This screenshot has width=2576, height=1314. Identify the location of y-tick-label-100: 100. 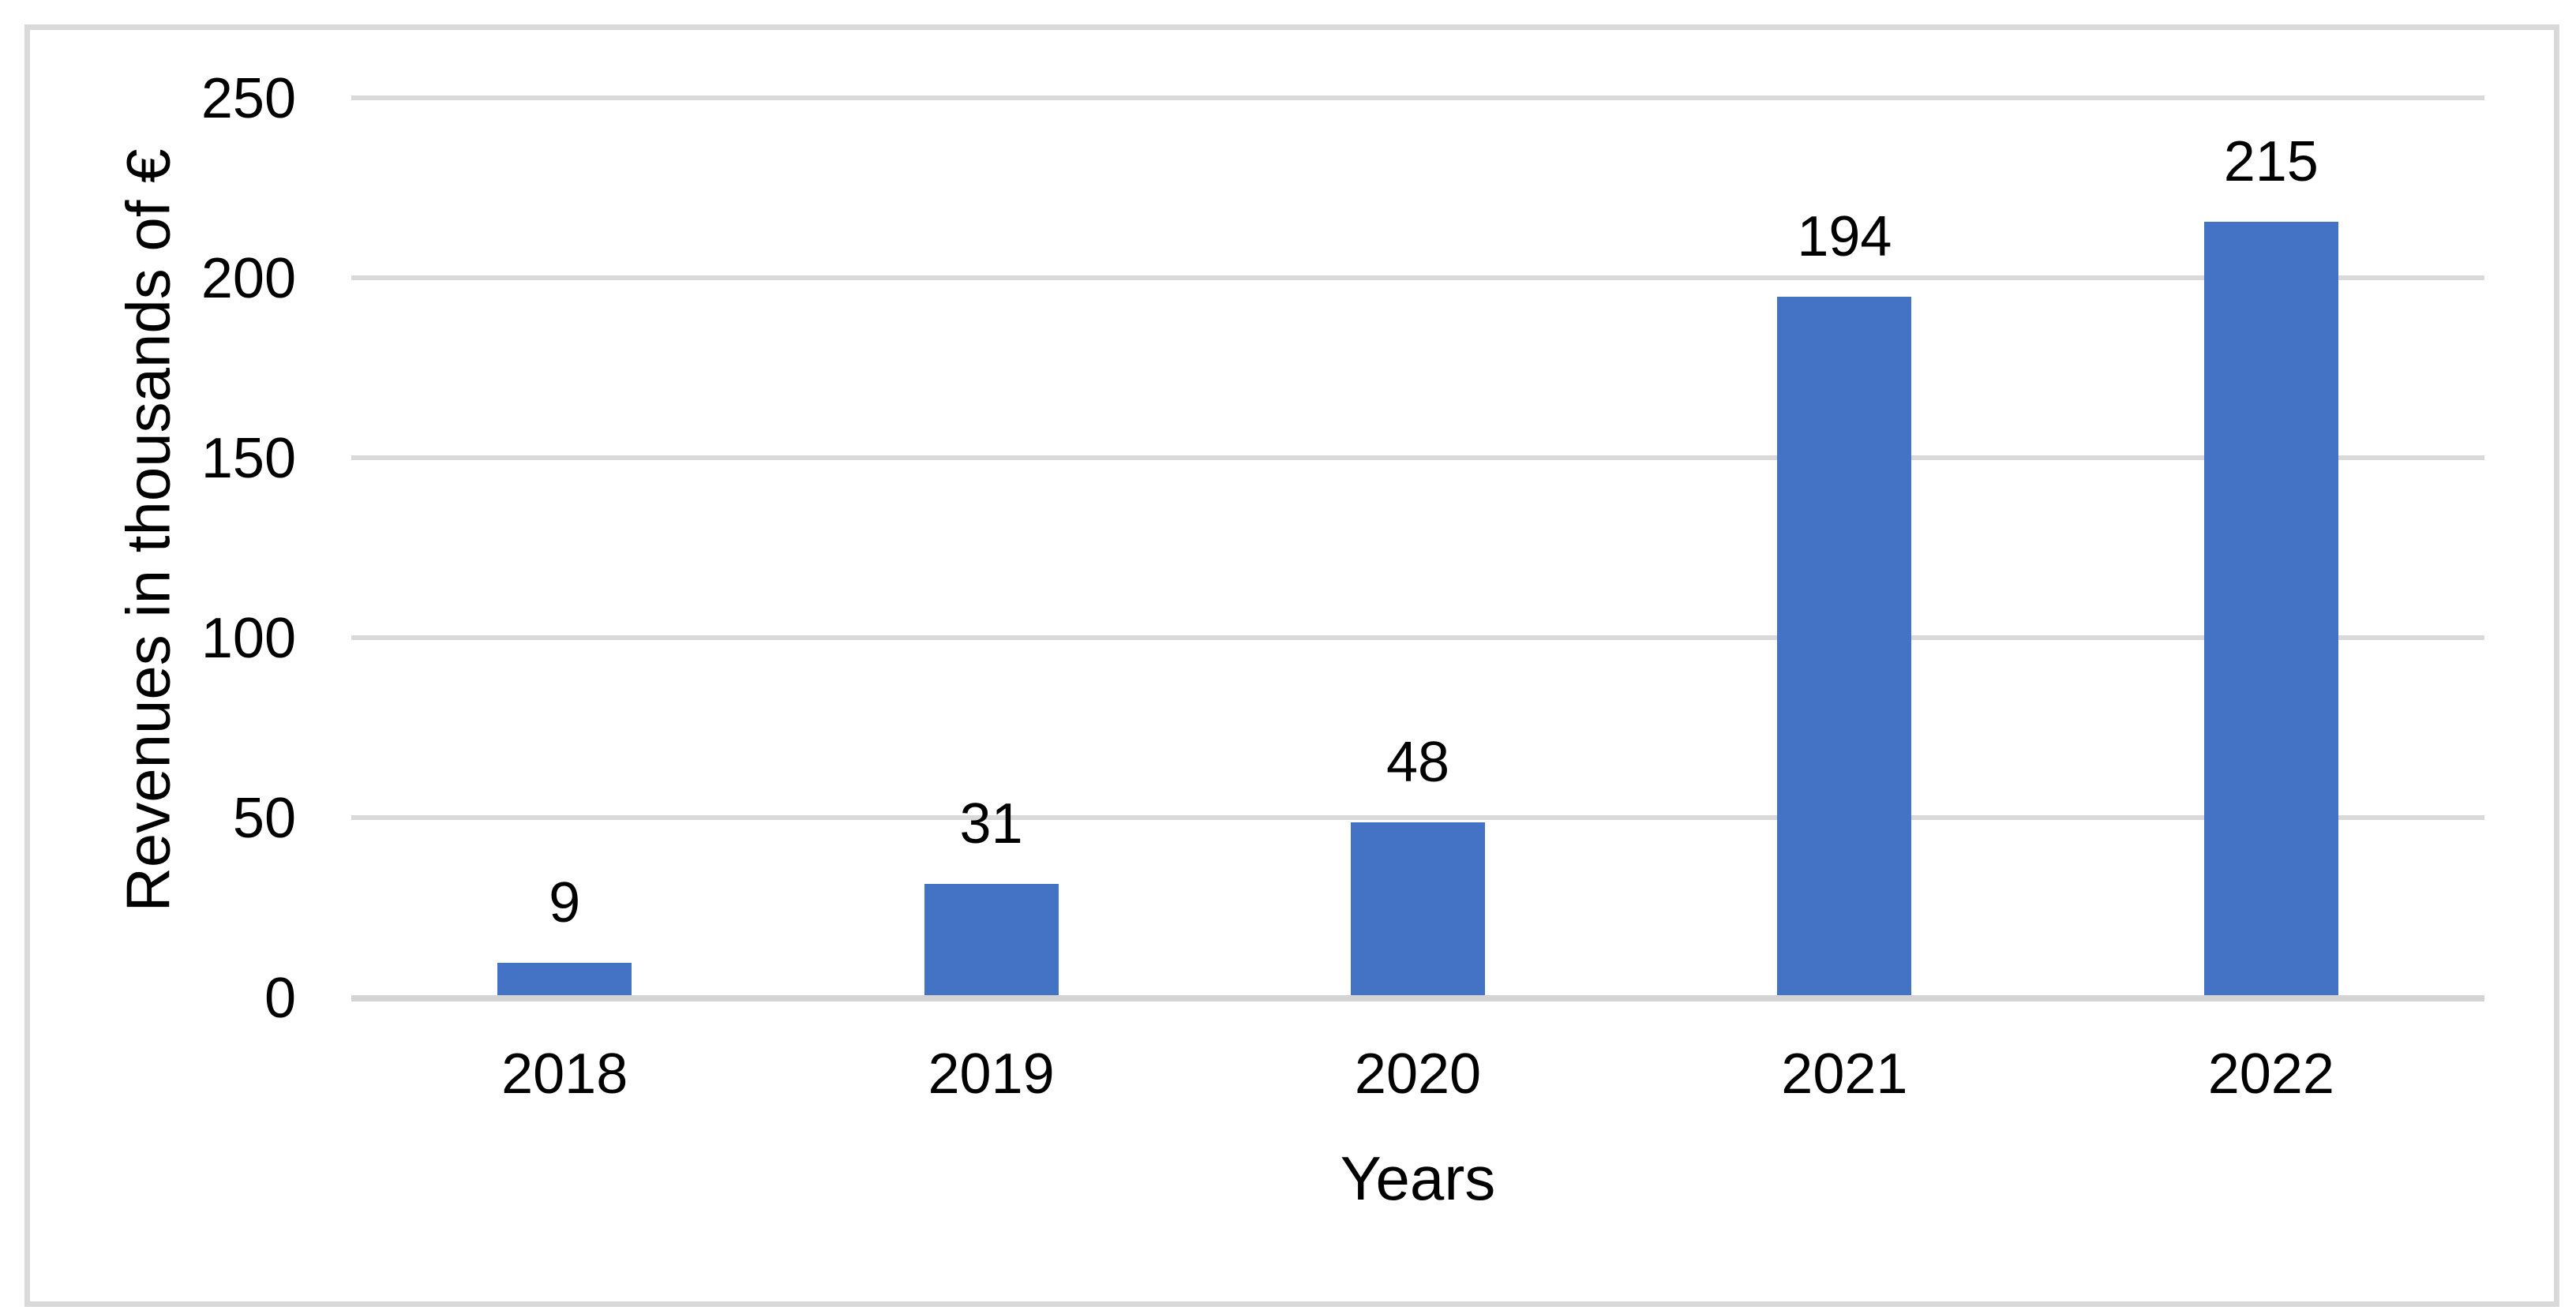
(249, 638).